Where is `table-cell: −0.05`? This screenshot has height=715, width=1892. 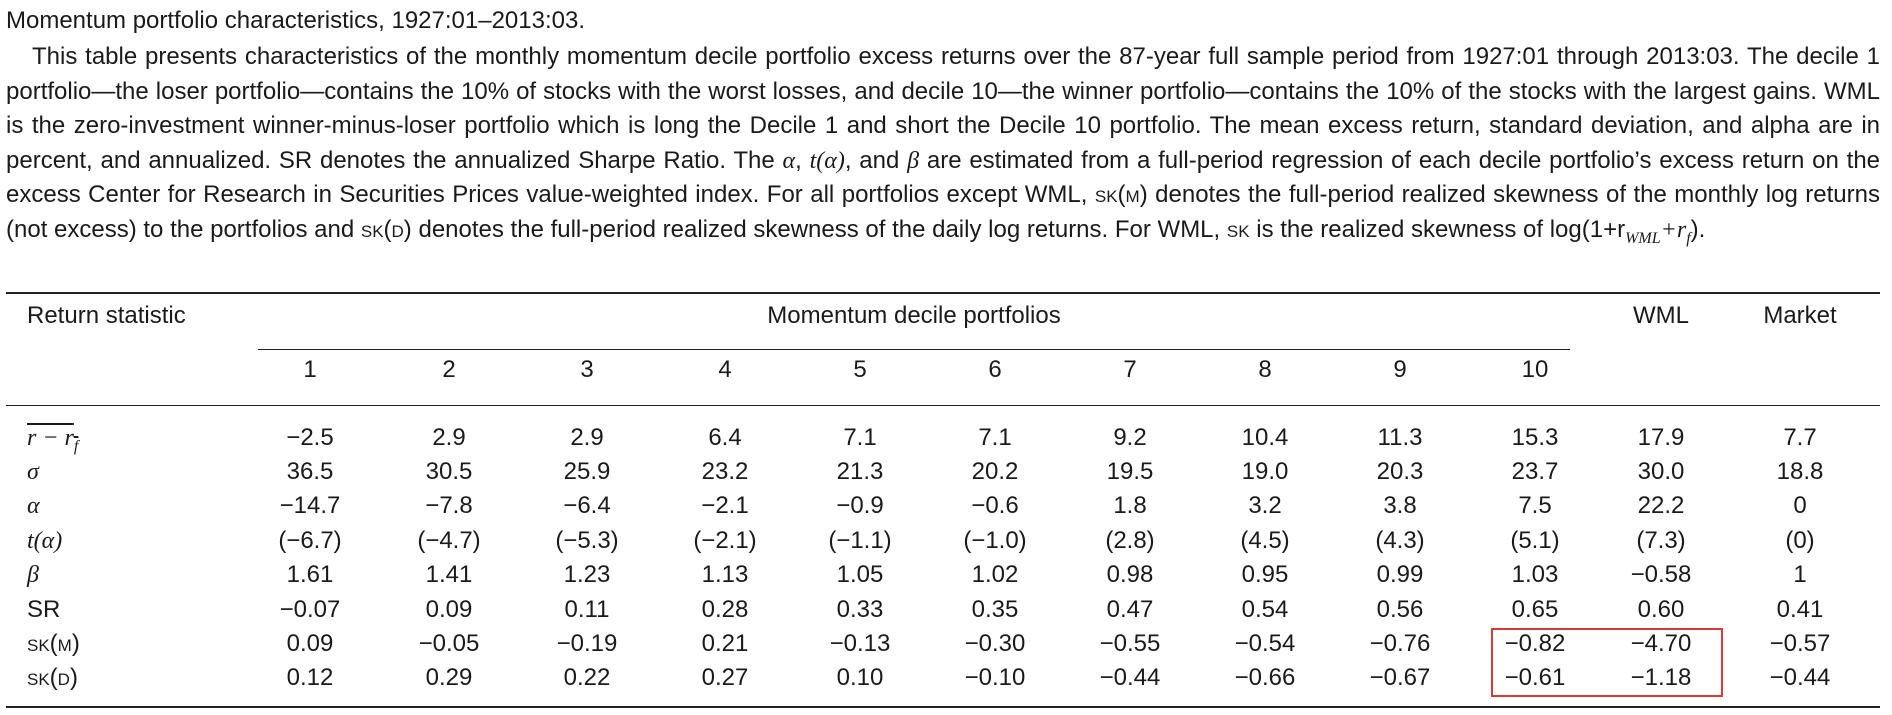 table-cell: −0.05 is located at coordinates (449, 643).